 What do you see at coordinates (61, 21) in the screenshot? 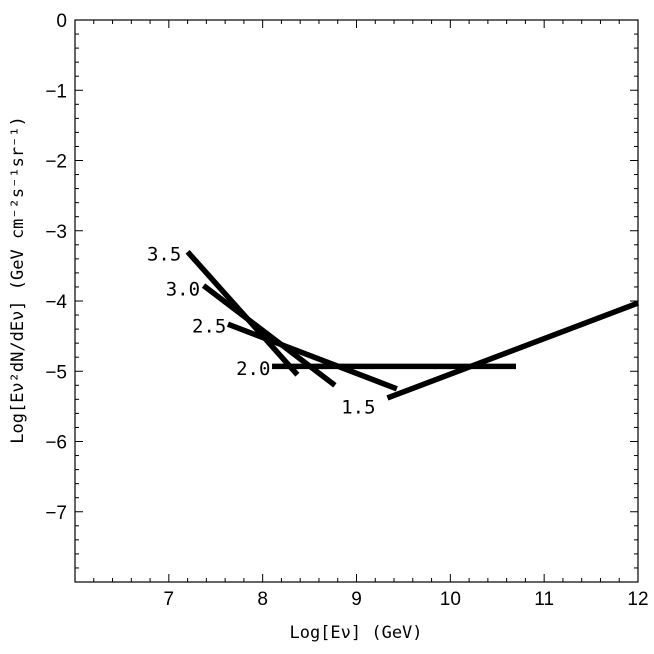
I see `y-tick-label: 0` at bounding box center [61, 21].